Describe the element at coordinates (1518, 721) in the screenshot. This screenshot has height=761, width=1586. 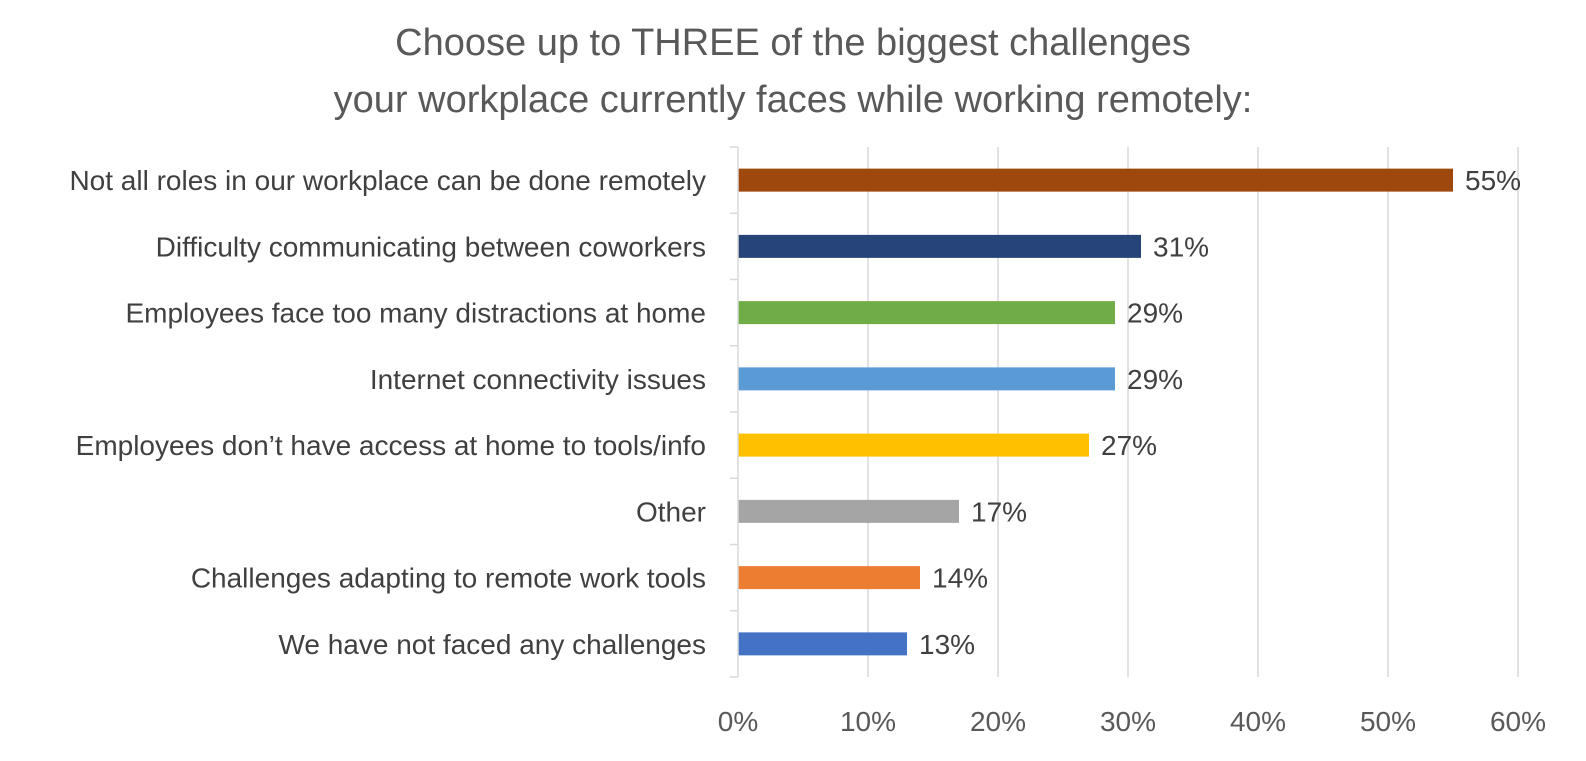
I see `x-tick-label: 60%` at that location.